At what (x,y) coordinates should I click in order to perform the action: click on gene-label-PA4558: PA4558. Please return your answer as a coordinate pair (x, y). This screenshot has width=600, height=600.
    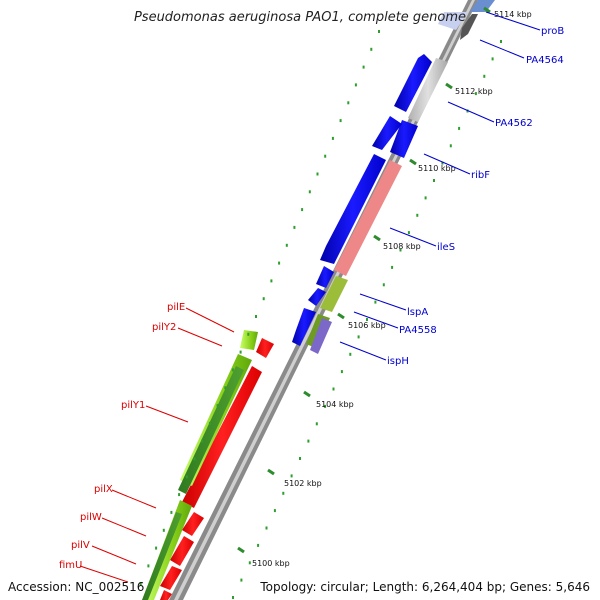
    Looking at the image, I should click on (418, 330).